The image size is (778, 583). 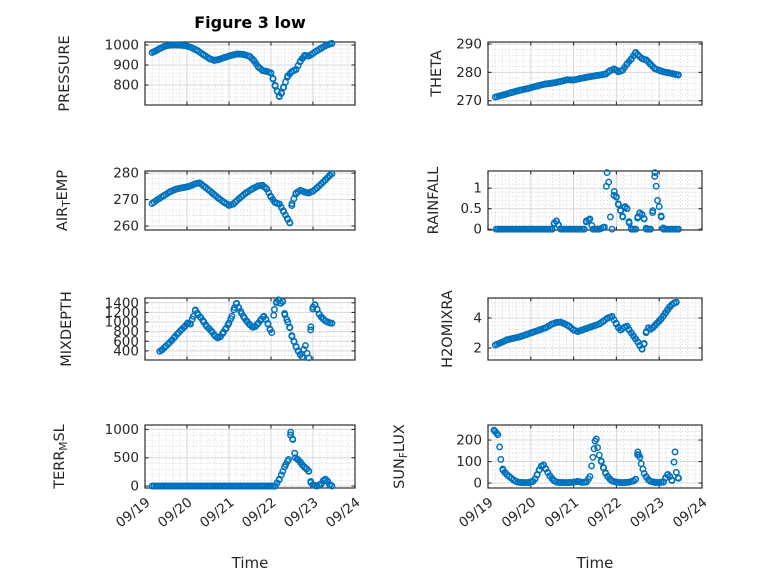 What do you see at coordinates (519, 513) in the screenshot?
I see `x-tick-label: 09/20` at bounding box center [519, 513].